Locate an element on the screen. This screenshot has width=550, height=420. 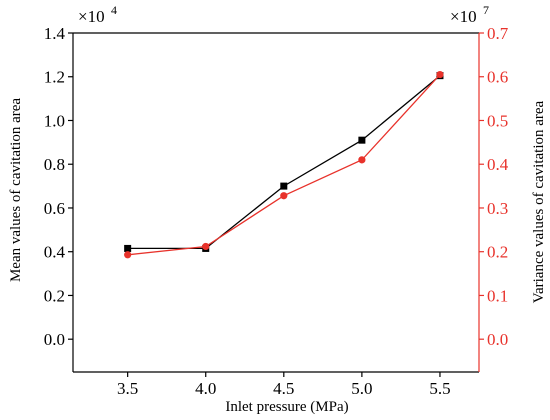
right-y-tick-label: 0.0 is located at coordinates (497, 339).